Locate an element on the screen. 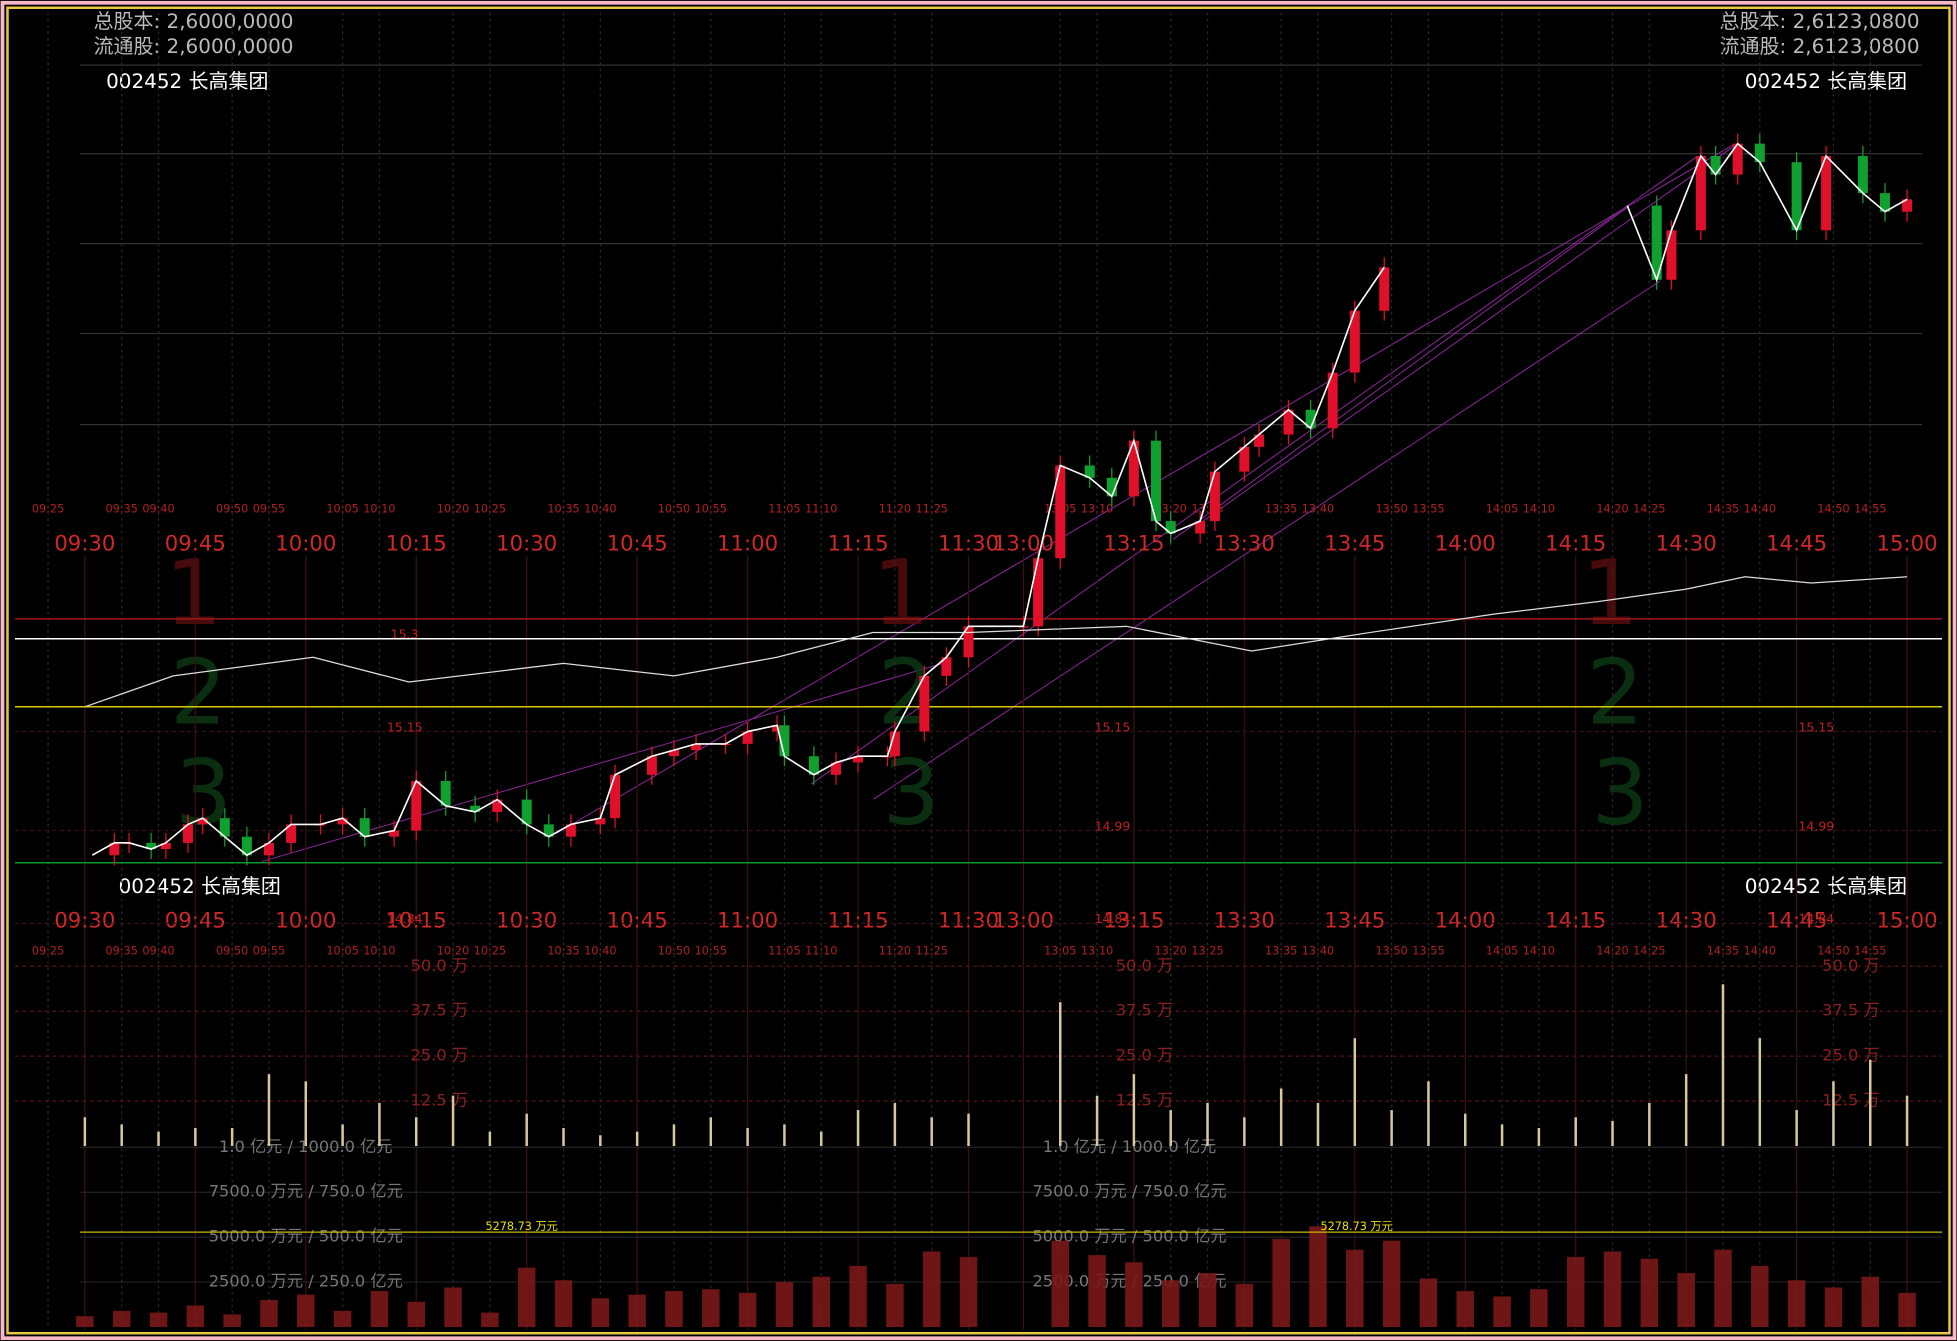  minor-time-label: 13:40 is located at coordinates (1318, 508).